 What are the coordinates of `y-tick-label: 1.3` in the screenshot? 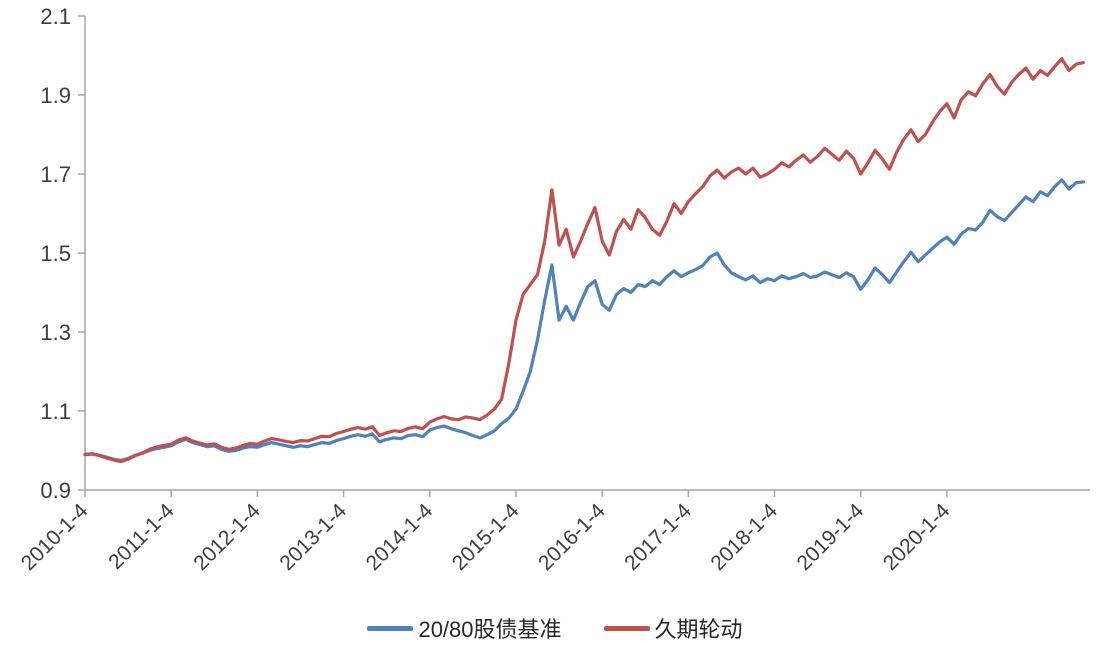 It's located at (55, 332).